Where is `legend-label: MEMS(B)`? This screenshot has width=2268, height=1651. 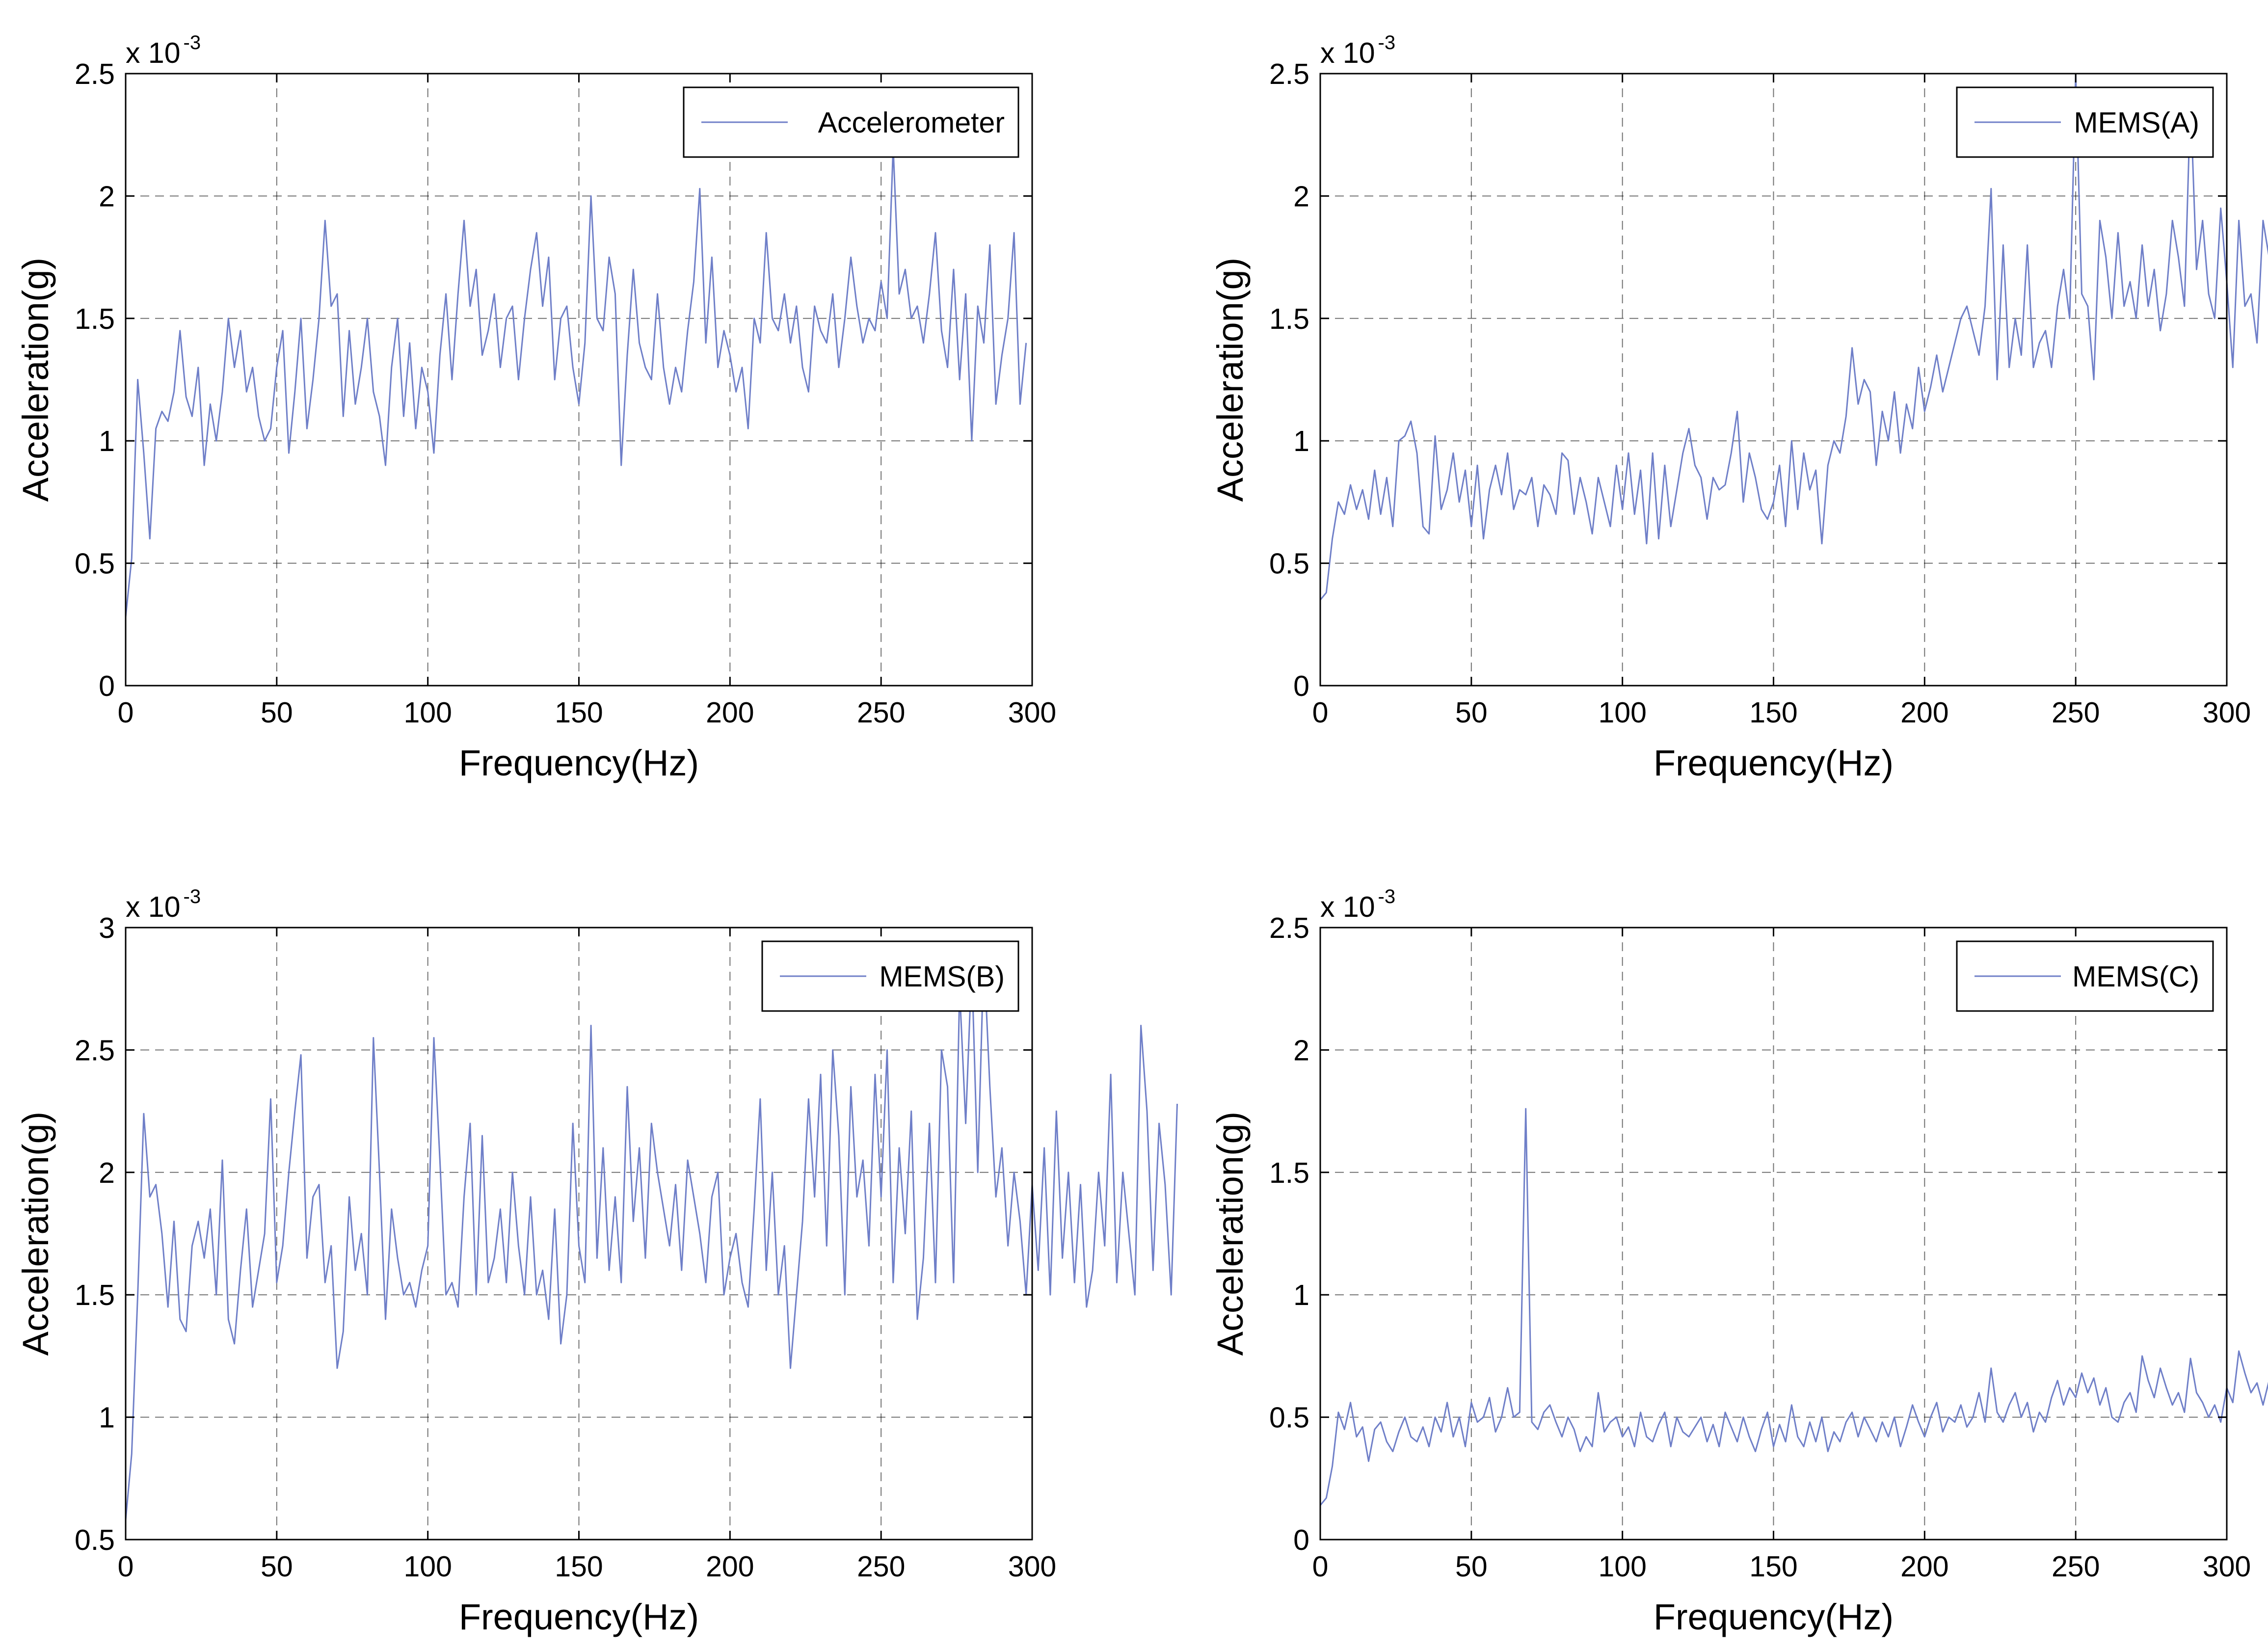 legend-label: MEMS(B) is located at coordinates (942, 976).